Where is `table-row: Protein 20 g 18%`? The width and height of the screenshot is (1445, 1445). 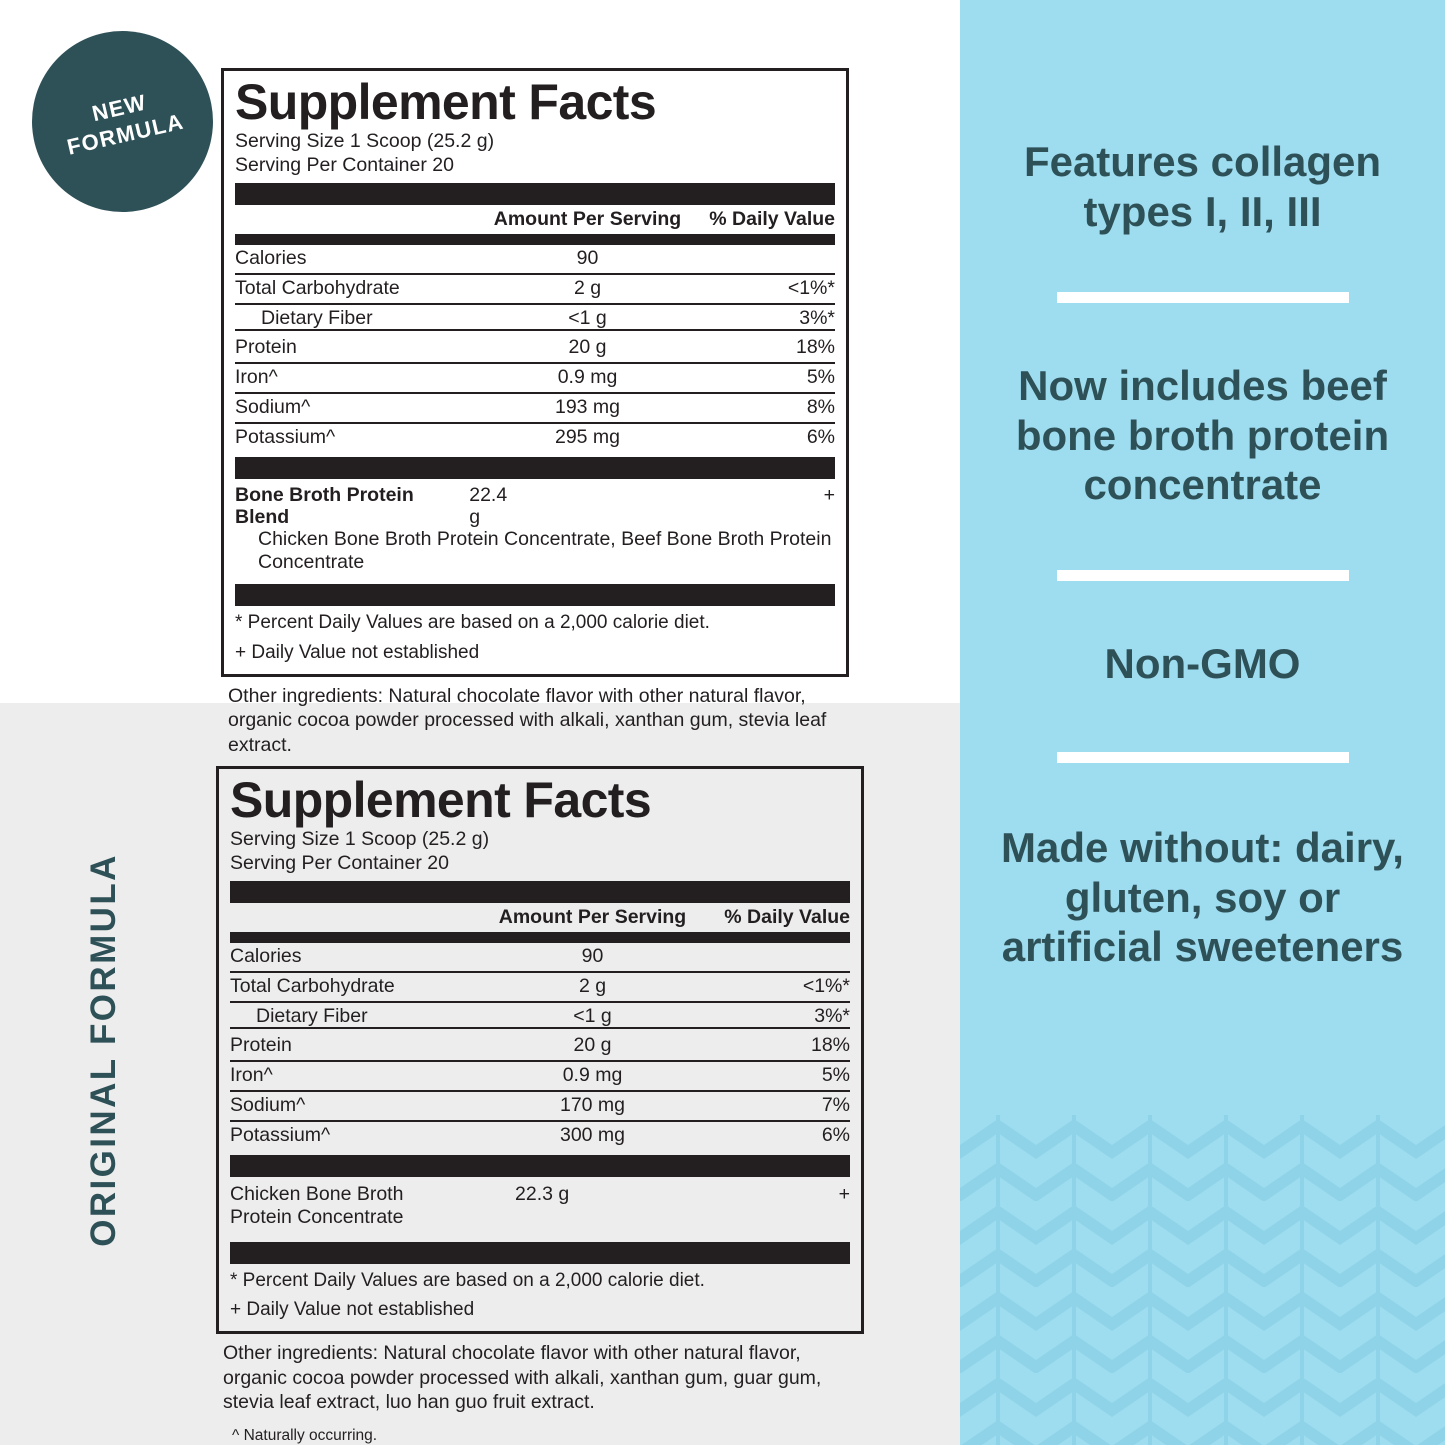
table-row: Protein 20 g 18% is located at coordinates (535, 349).